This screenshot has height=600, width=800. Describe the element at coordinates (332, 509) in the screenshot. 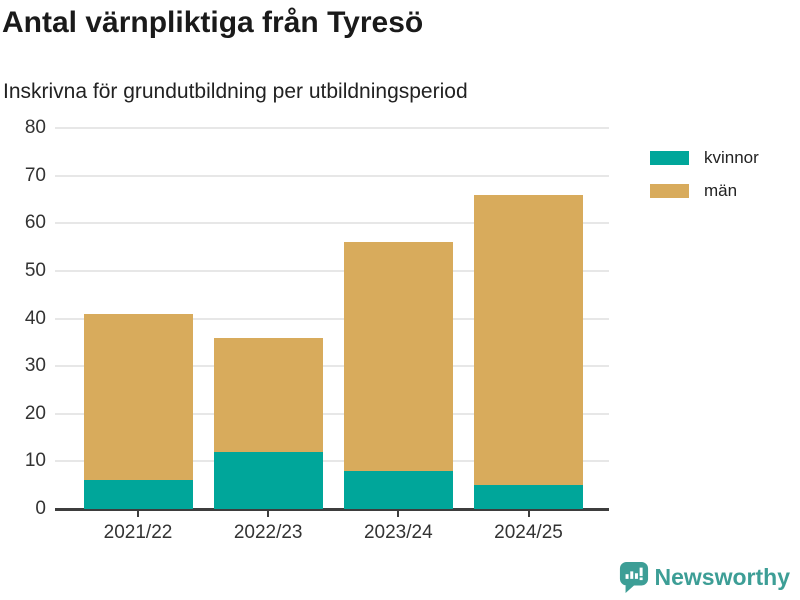

I see `x-axis-line` at that location.